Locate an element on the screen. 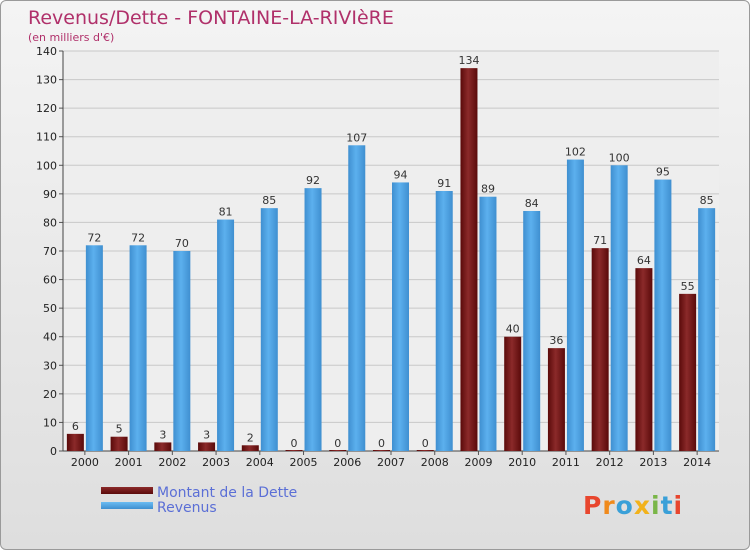  bar-dette-value: 6 is located at coordinates (75, 426).